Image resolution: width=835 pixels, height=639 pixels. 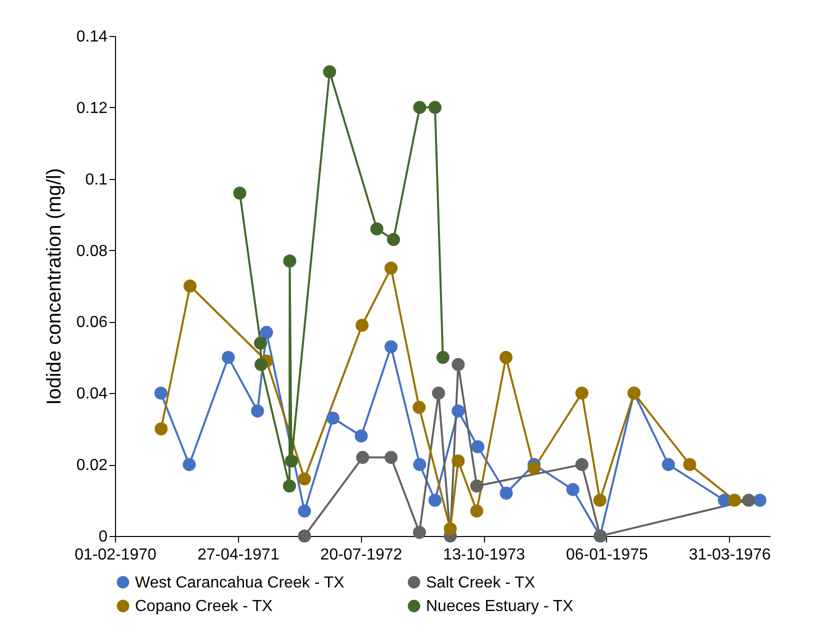 What do you see at coordinates (92, 323) in the screenshot?
I see `y-tick-label: 0.06` at bounding box center [92, 323].